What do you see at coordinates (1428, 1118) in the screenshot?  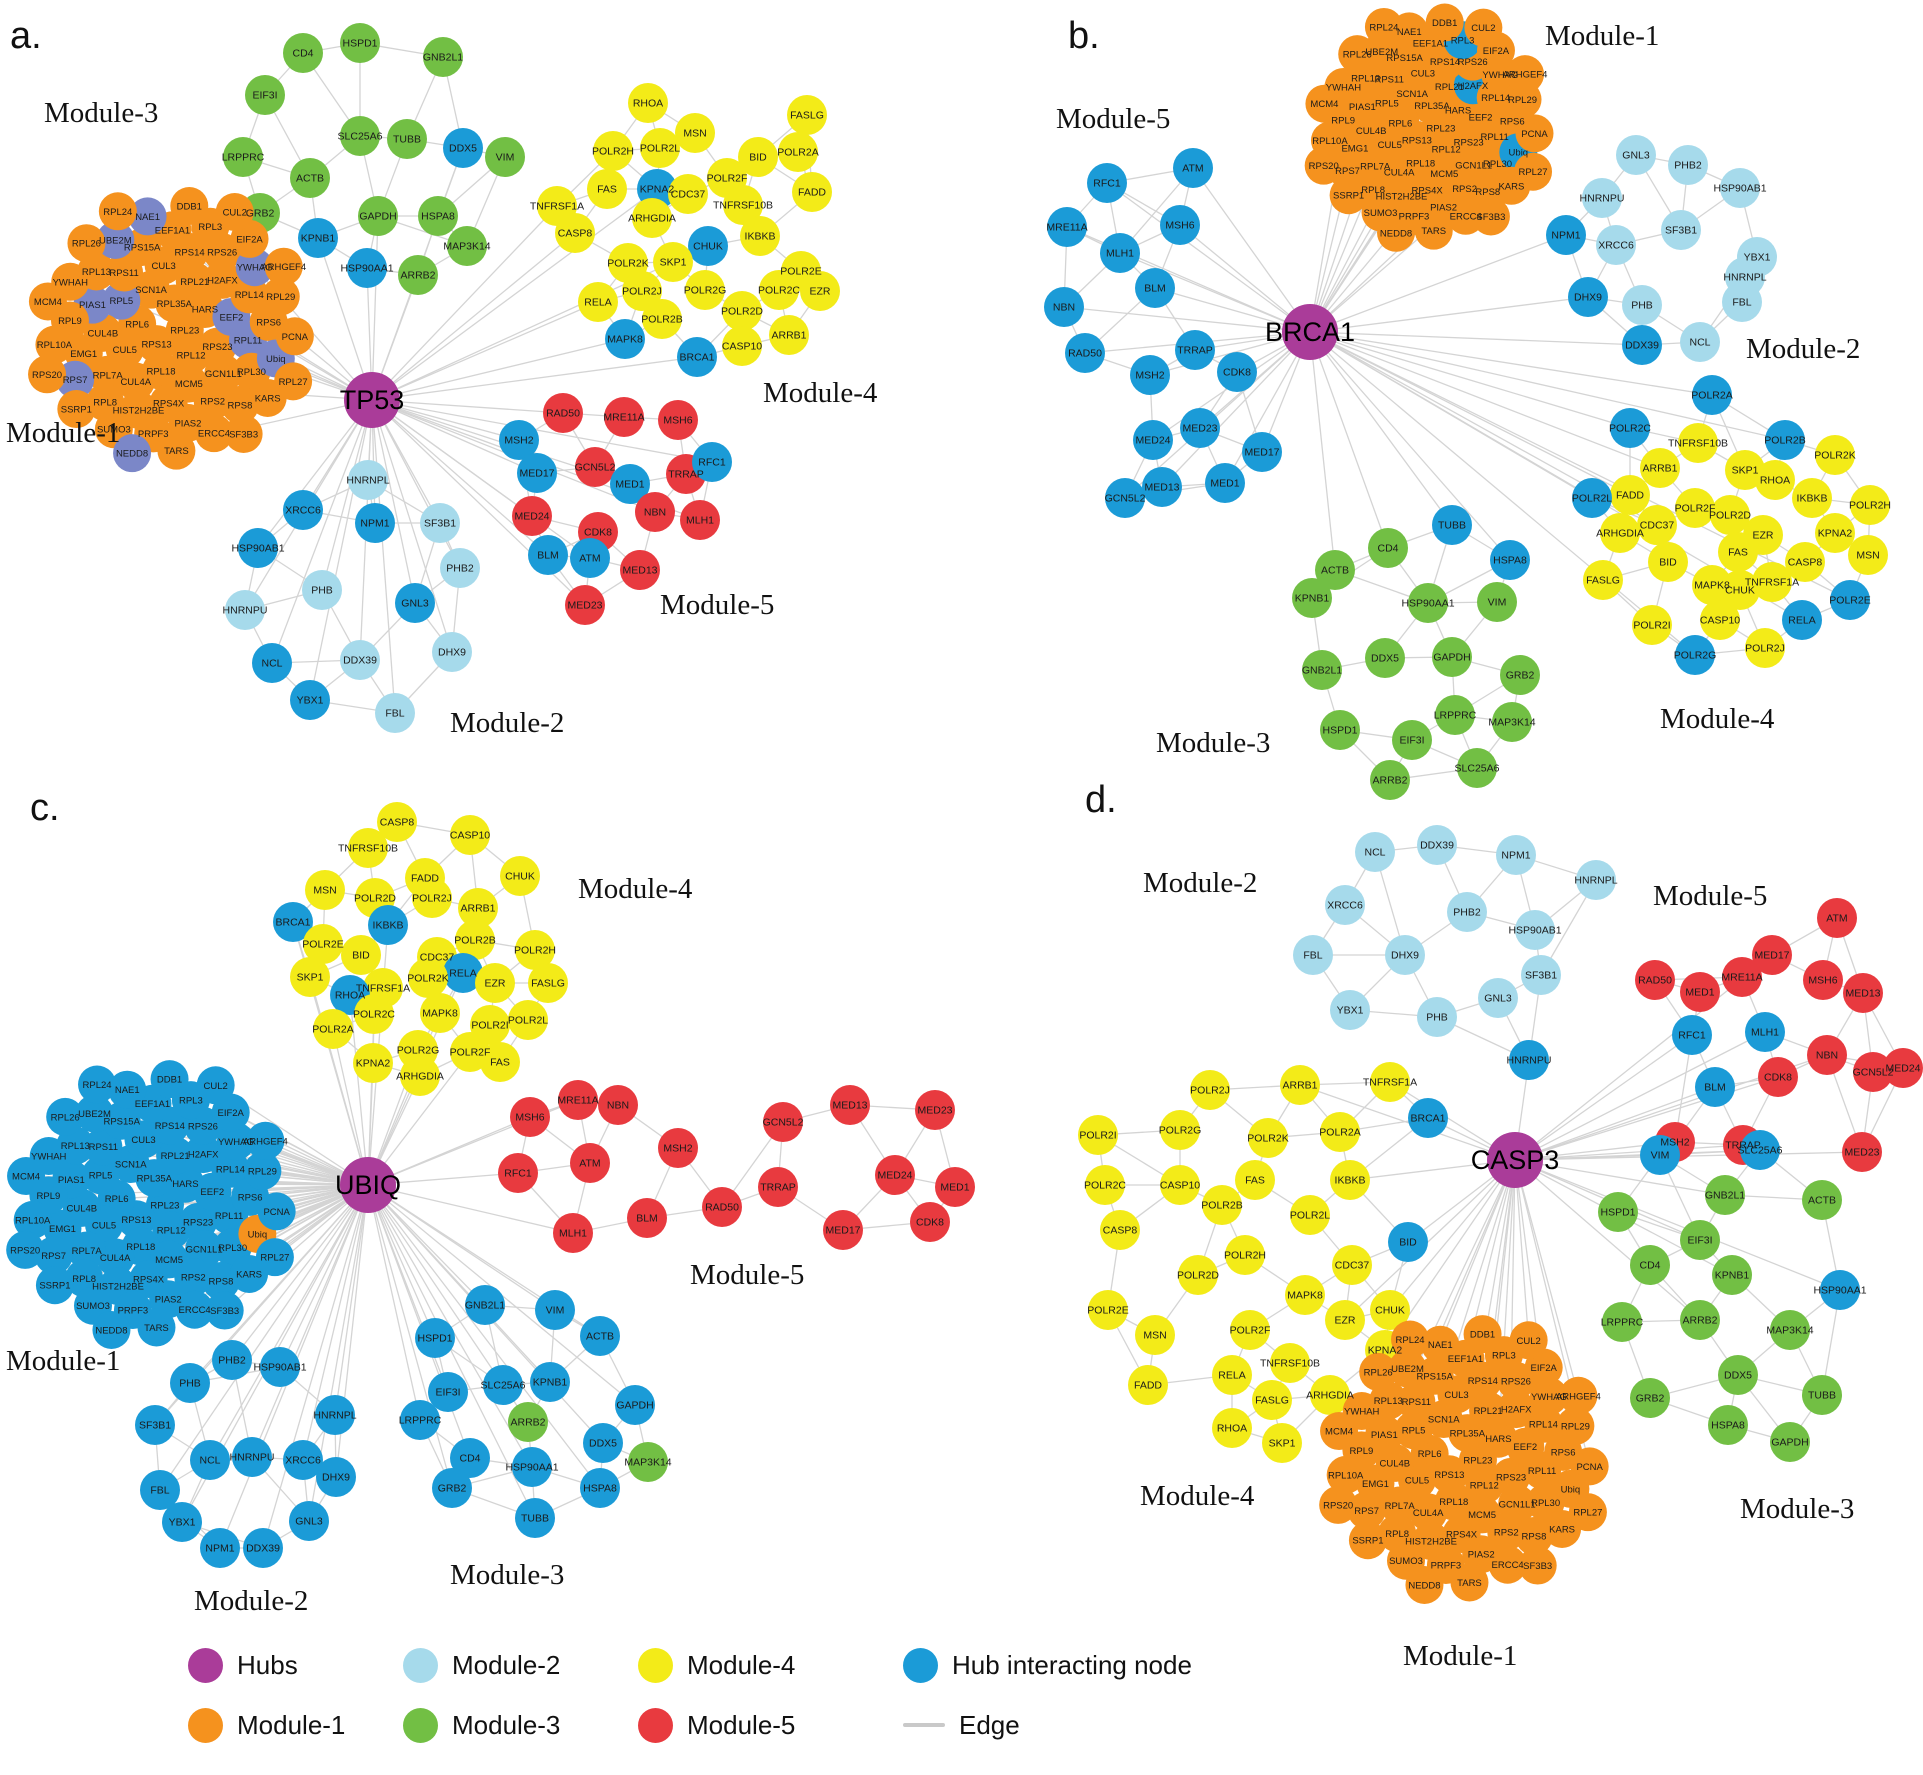 I see `node-BRCA1` at bounding box center [1428, 1118].